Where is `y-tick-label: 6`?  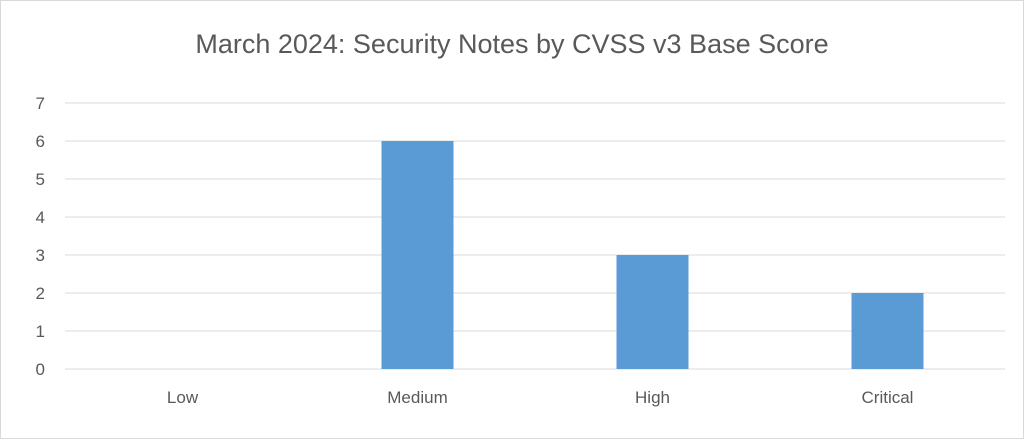 y-tick-label: 6 is located at coordinates (40, 141).